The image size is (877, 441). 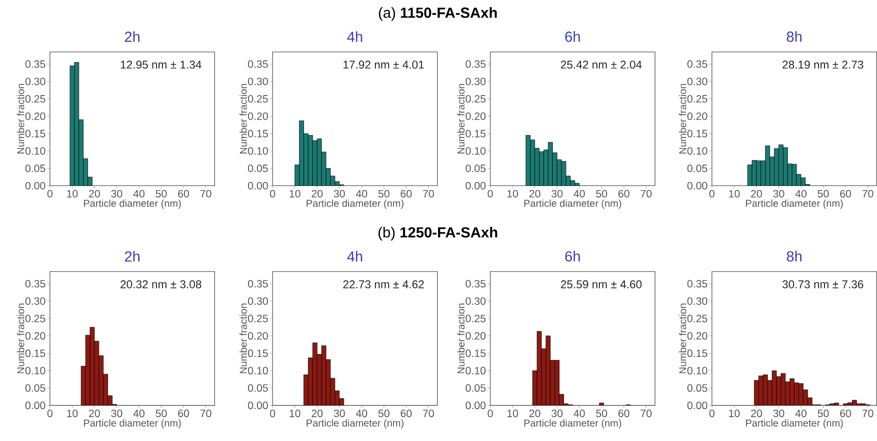 I want to click on annotation: 25.42 nm ± 2.04, so click(x=601, y=64).